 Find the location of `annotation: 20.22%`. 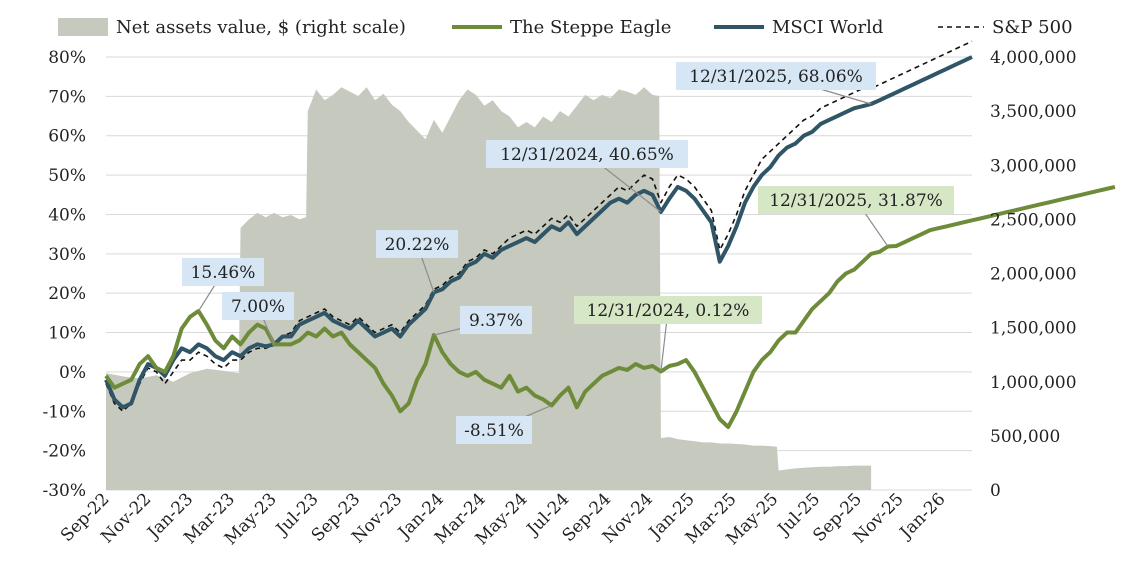

annotation: 20.22% is located at coordinates (417, 261).